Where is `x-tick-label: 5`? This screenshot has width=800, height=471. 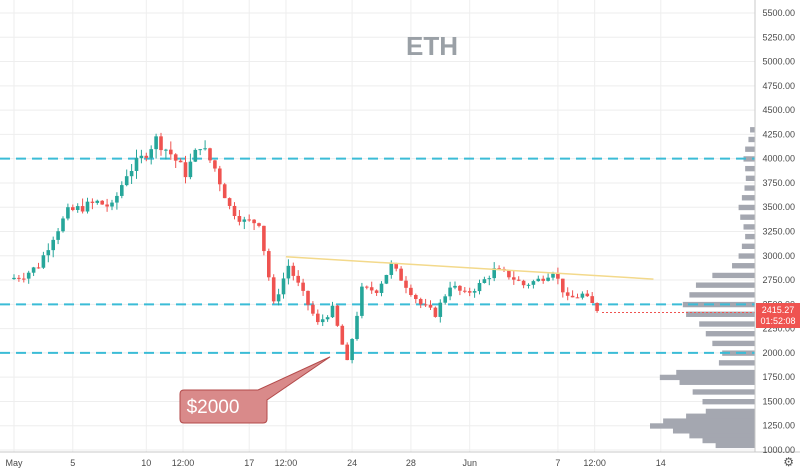
x-tick-label: 5 is located at coordinates (72, 463).